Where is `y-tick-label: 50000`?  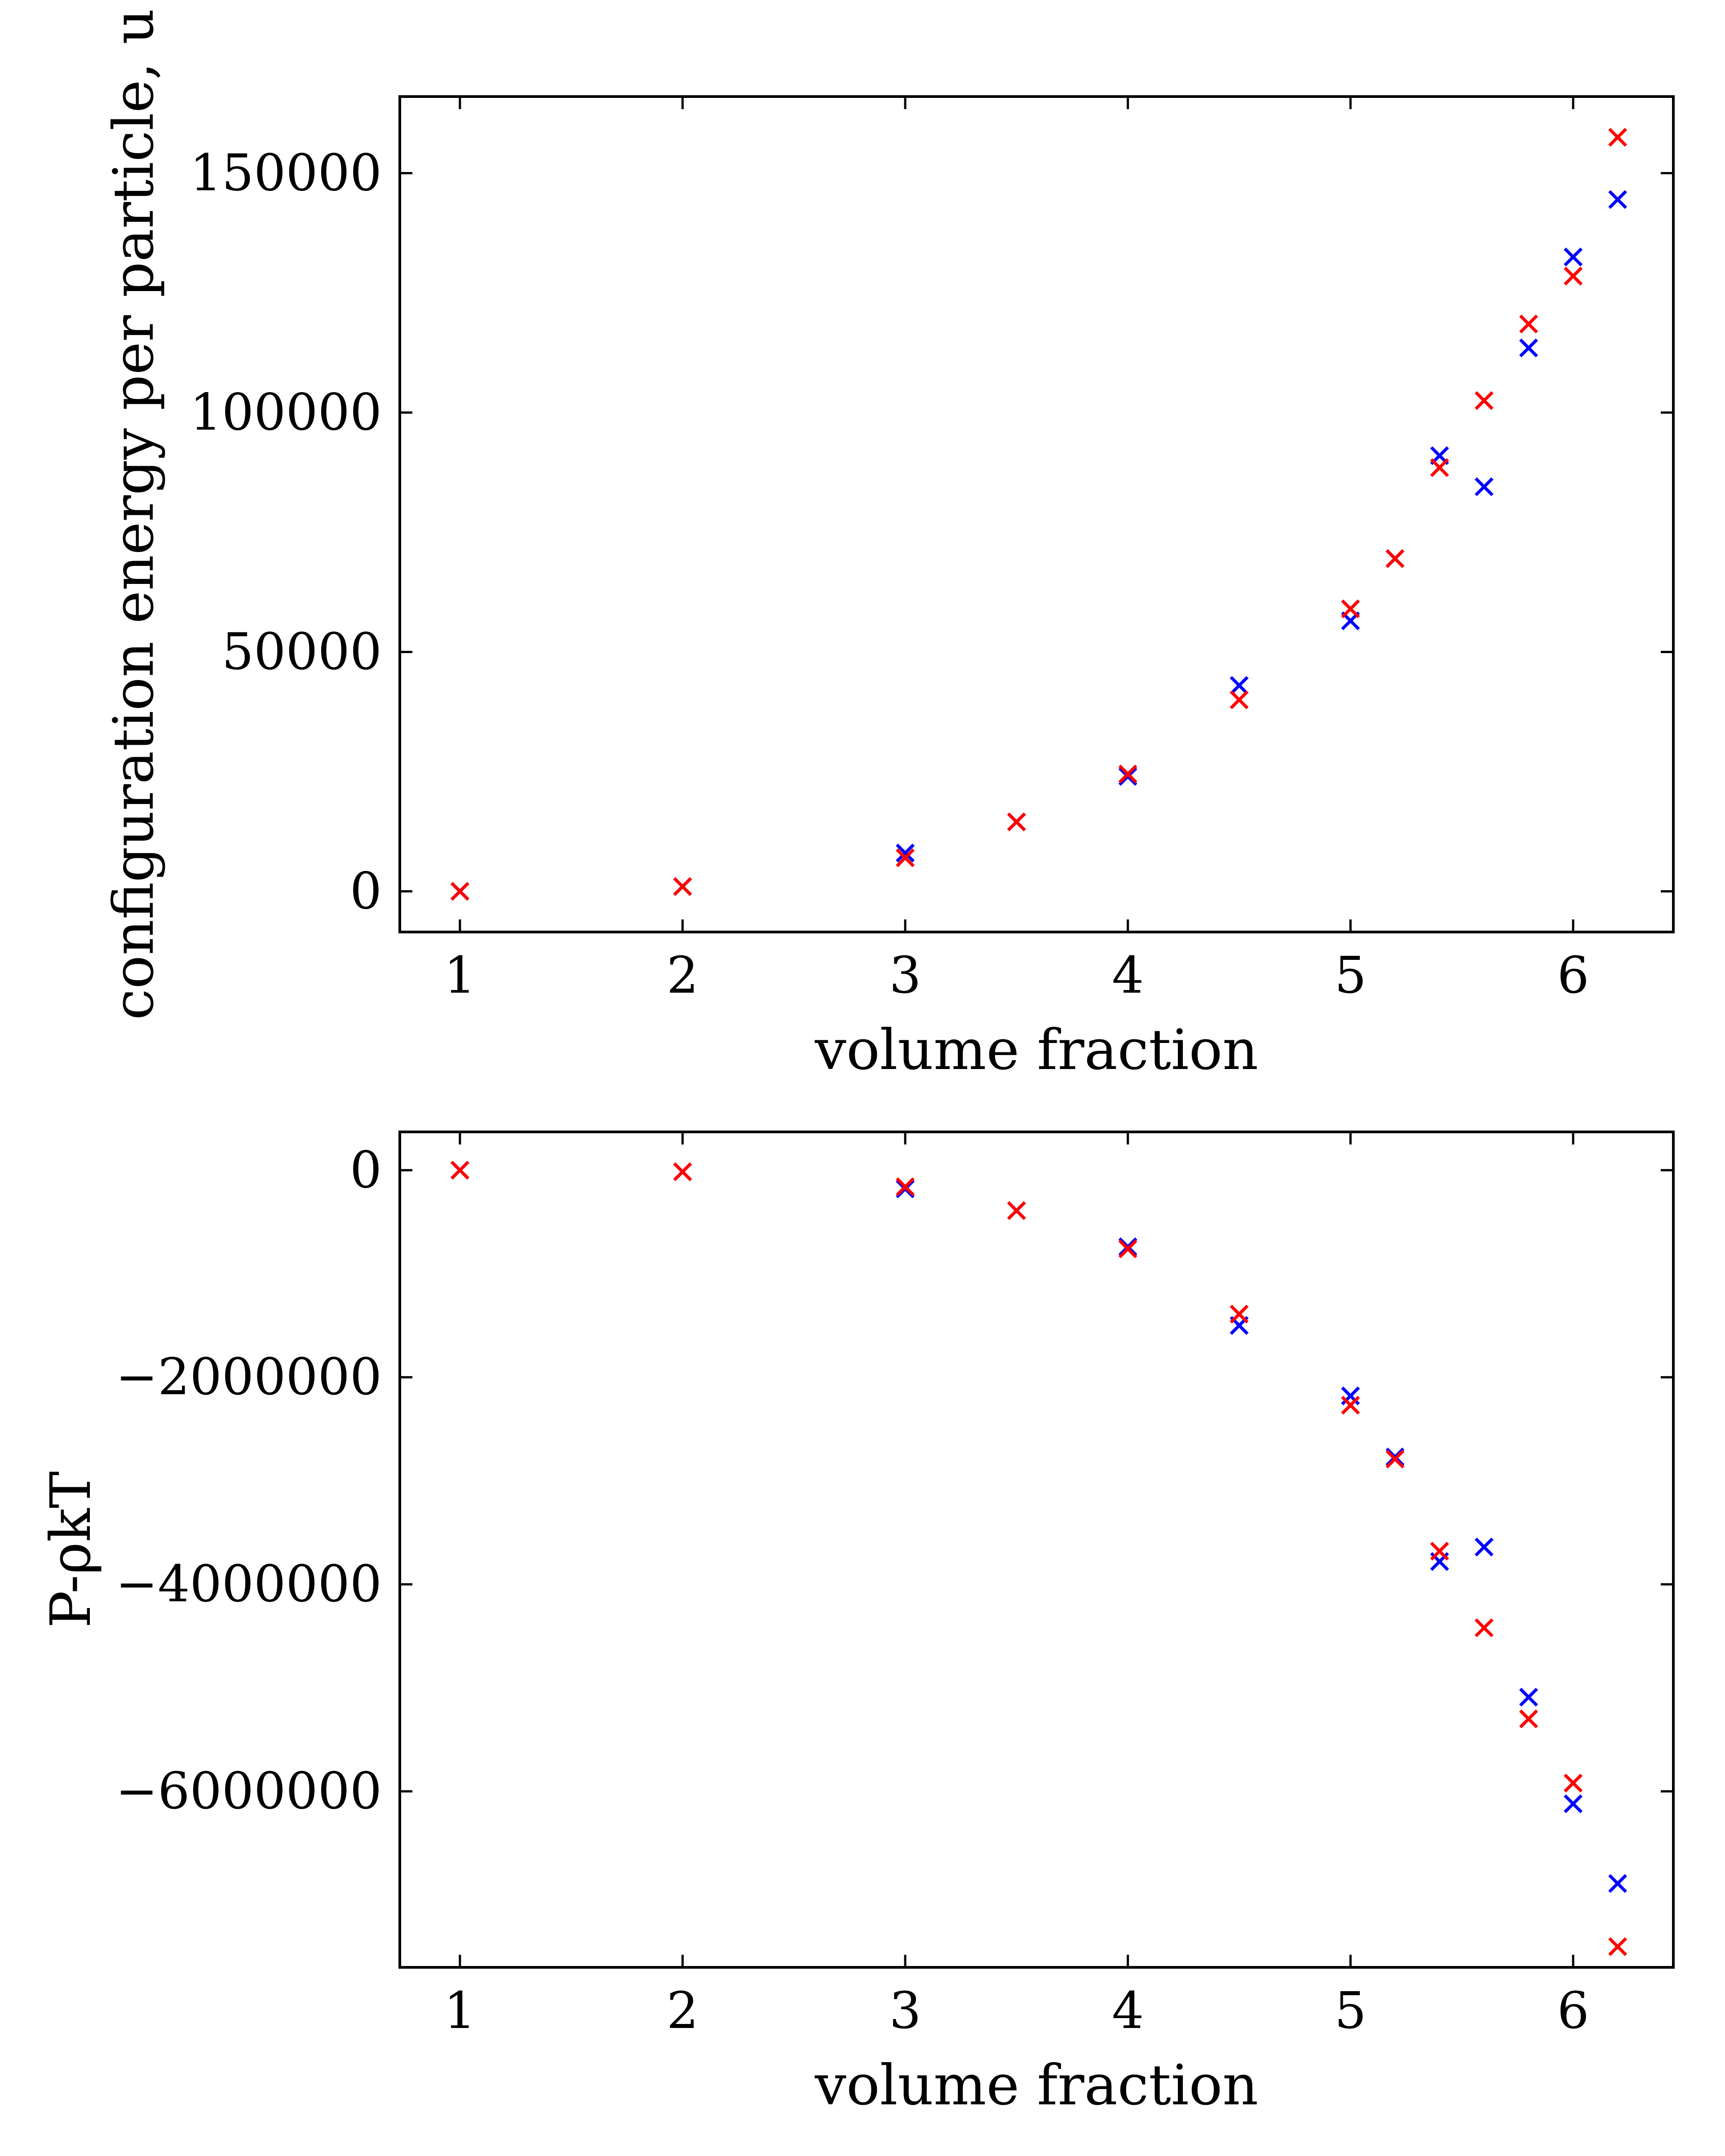 y-tick-label: 50000 is located at coordinates (302, 652).